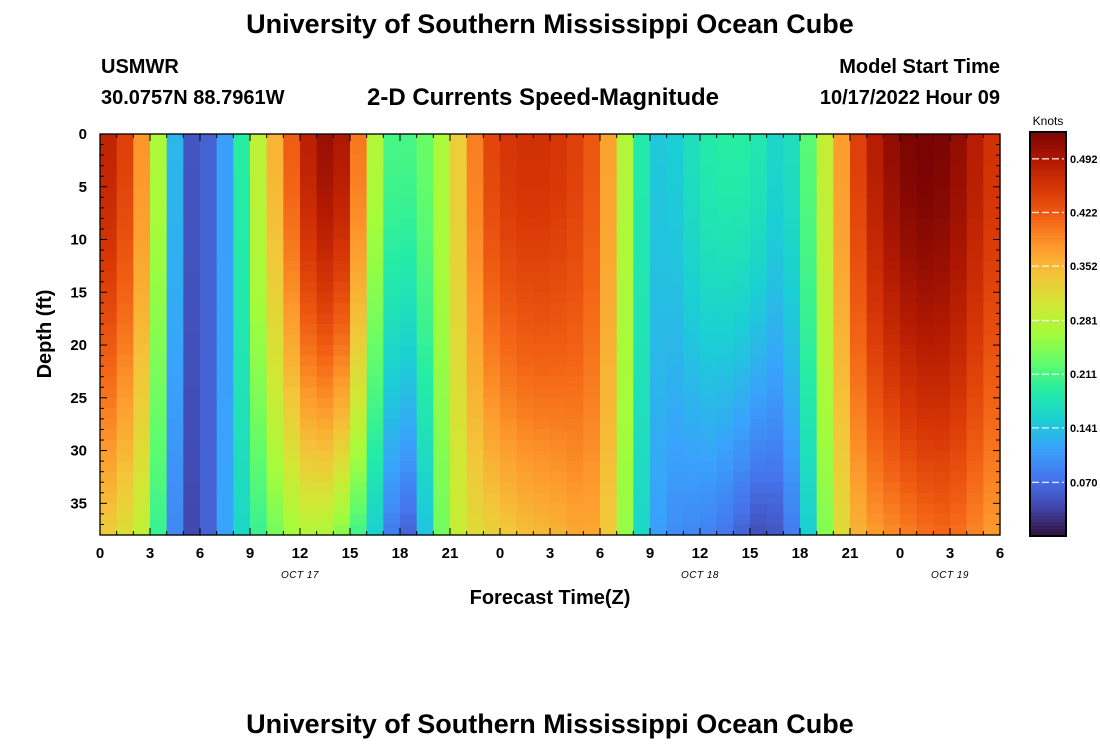 Image resolution: width=1100 pixels, height=750 pixels. What do you see at coordinates (1084, 483) in the screenshot?
I see `colorbar-tick-label: 0.070` at bounding box center [1084, 483].